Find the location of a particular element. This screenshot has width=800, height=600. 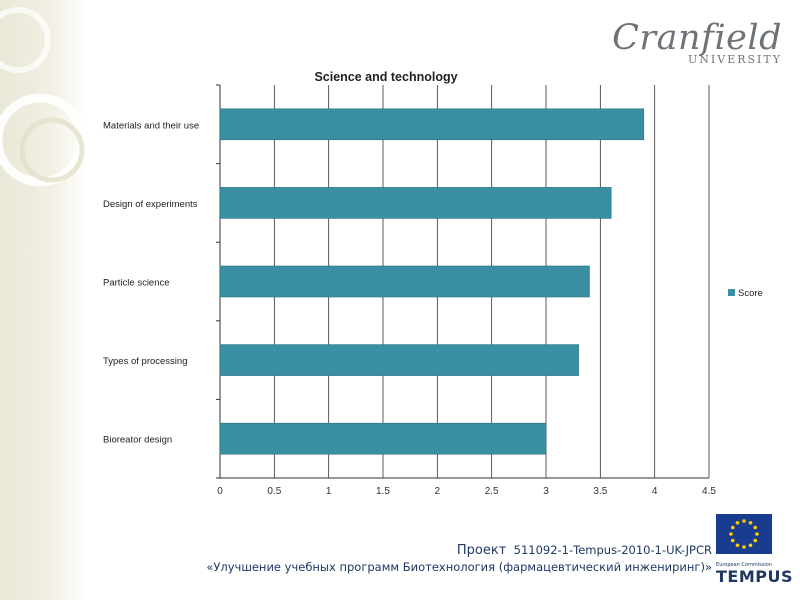

tempus-logo: European Commission TEMPUS is located at coordinates (755, 552).